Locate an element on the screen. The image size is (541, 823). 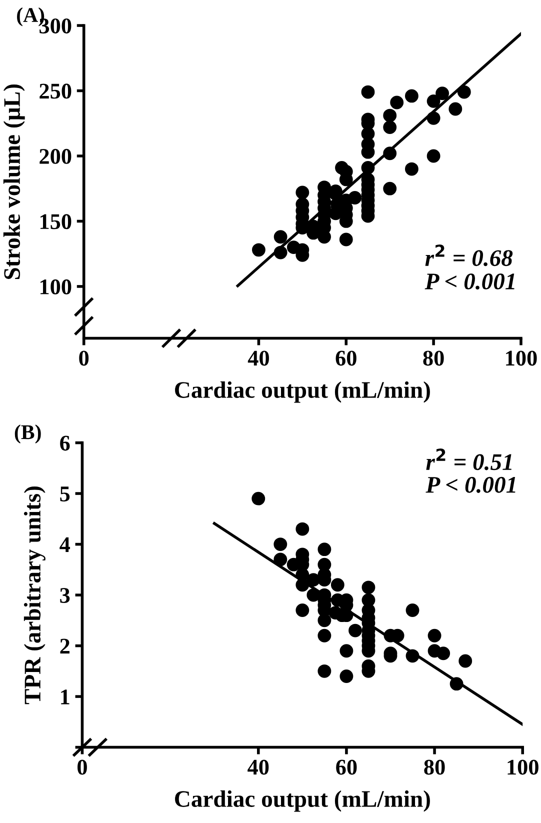
chart-title: (B) is located at coordinates (27, 434).